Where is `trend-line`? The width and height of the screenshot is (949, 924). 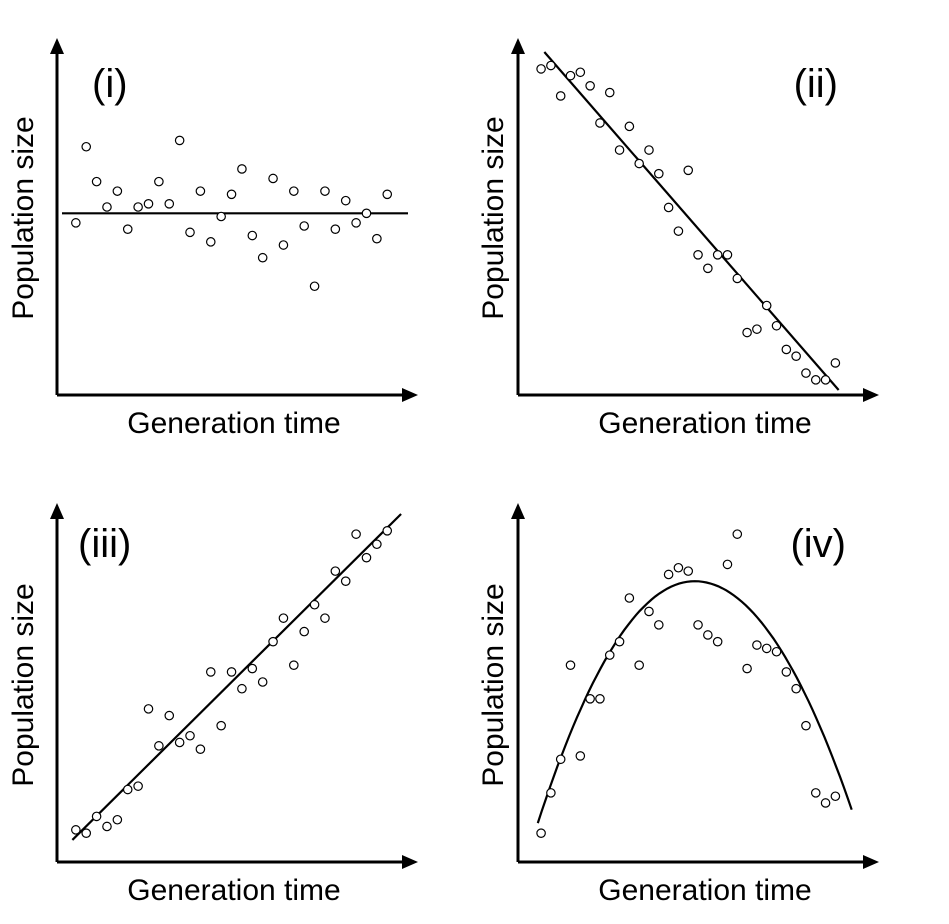
trend-line is located at coordinates (691, 221).